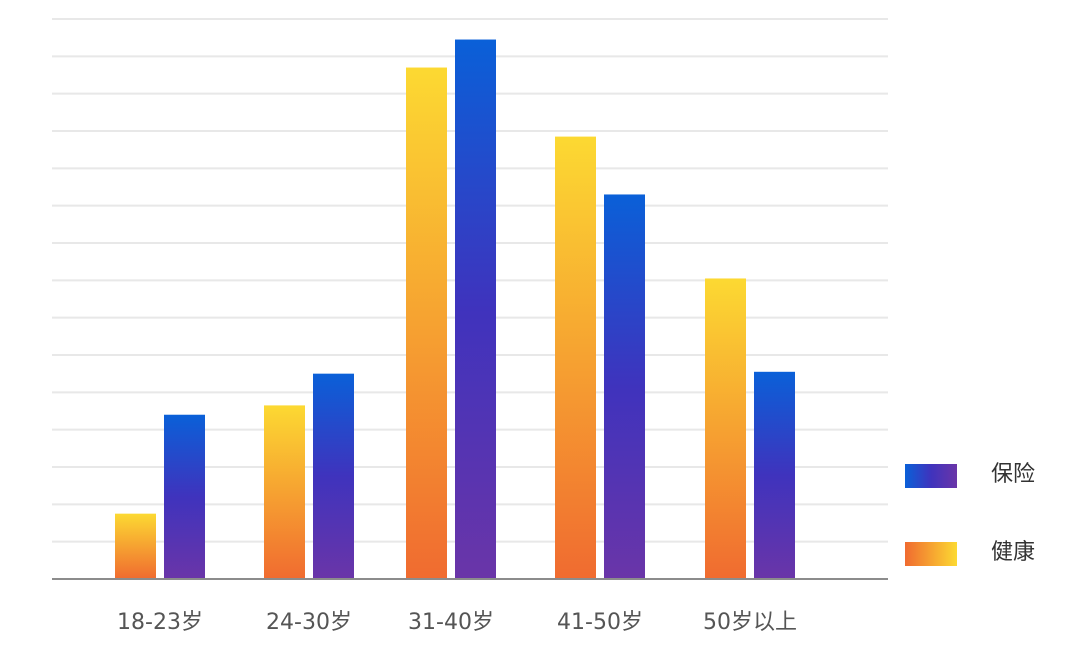  I want to click on legend-swatch-health, so click(931, 554).